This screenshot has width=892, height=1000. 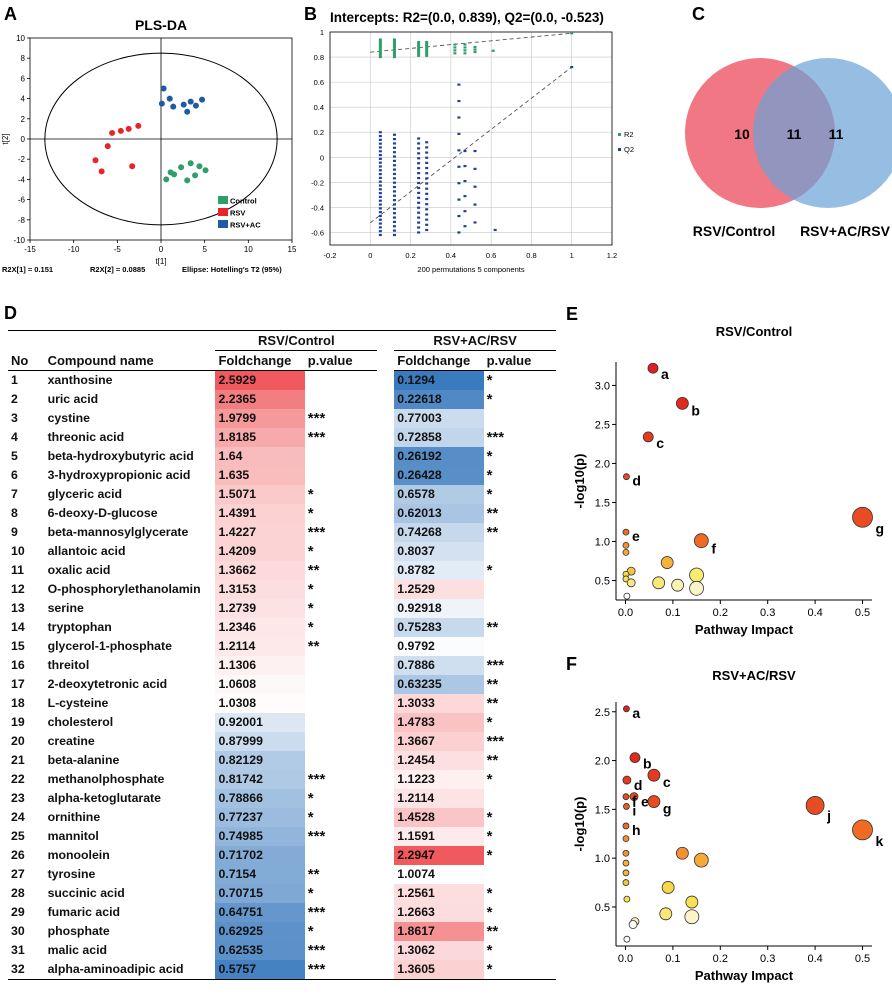 What do you see at coordinates (313, 570) in the screenshot?
I see `cell-pvalue-left: **` at bounding box center [313, 570].